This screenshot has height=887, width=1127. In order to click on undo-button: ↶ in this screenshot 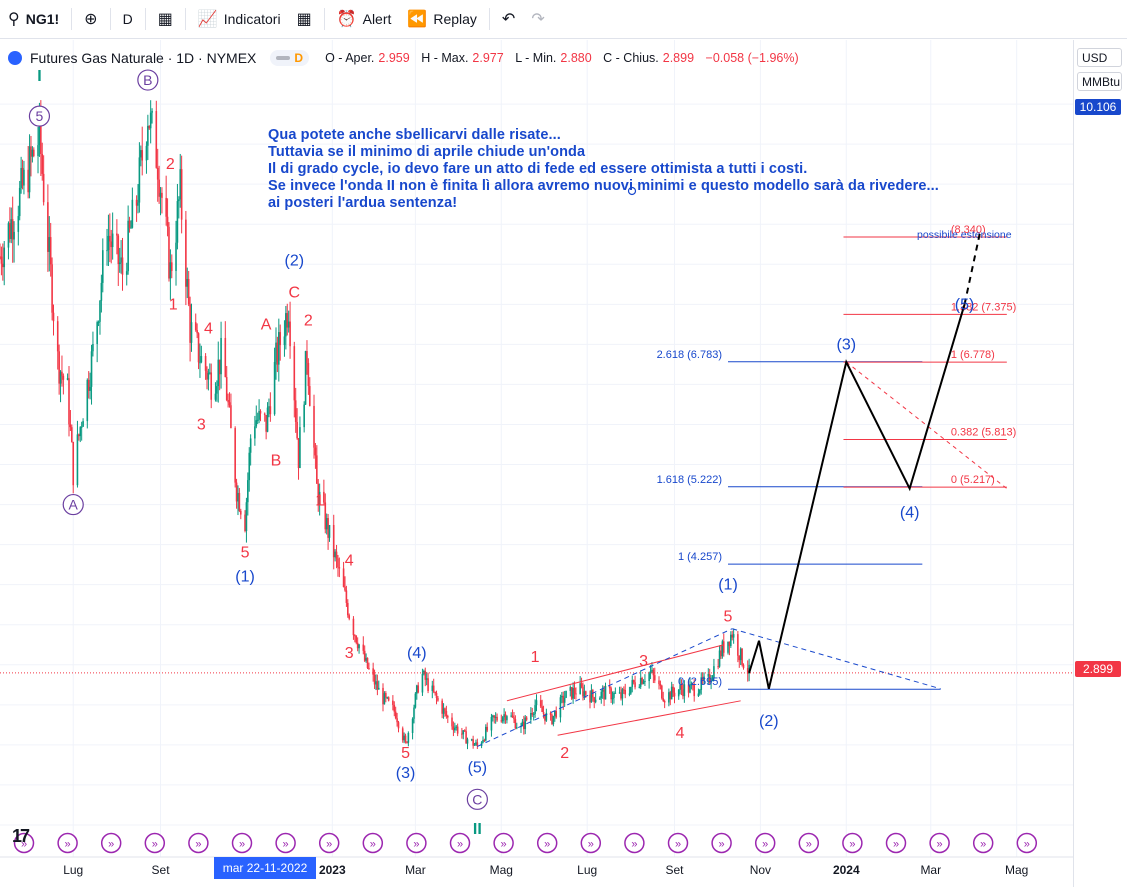, I will do `click(508, 19)`.